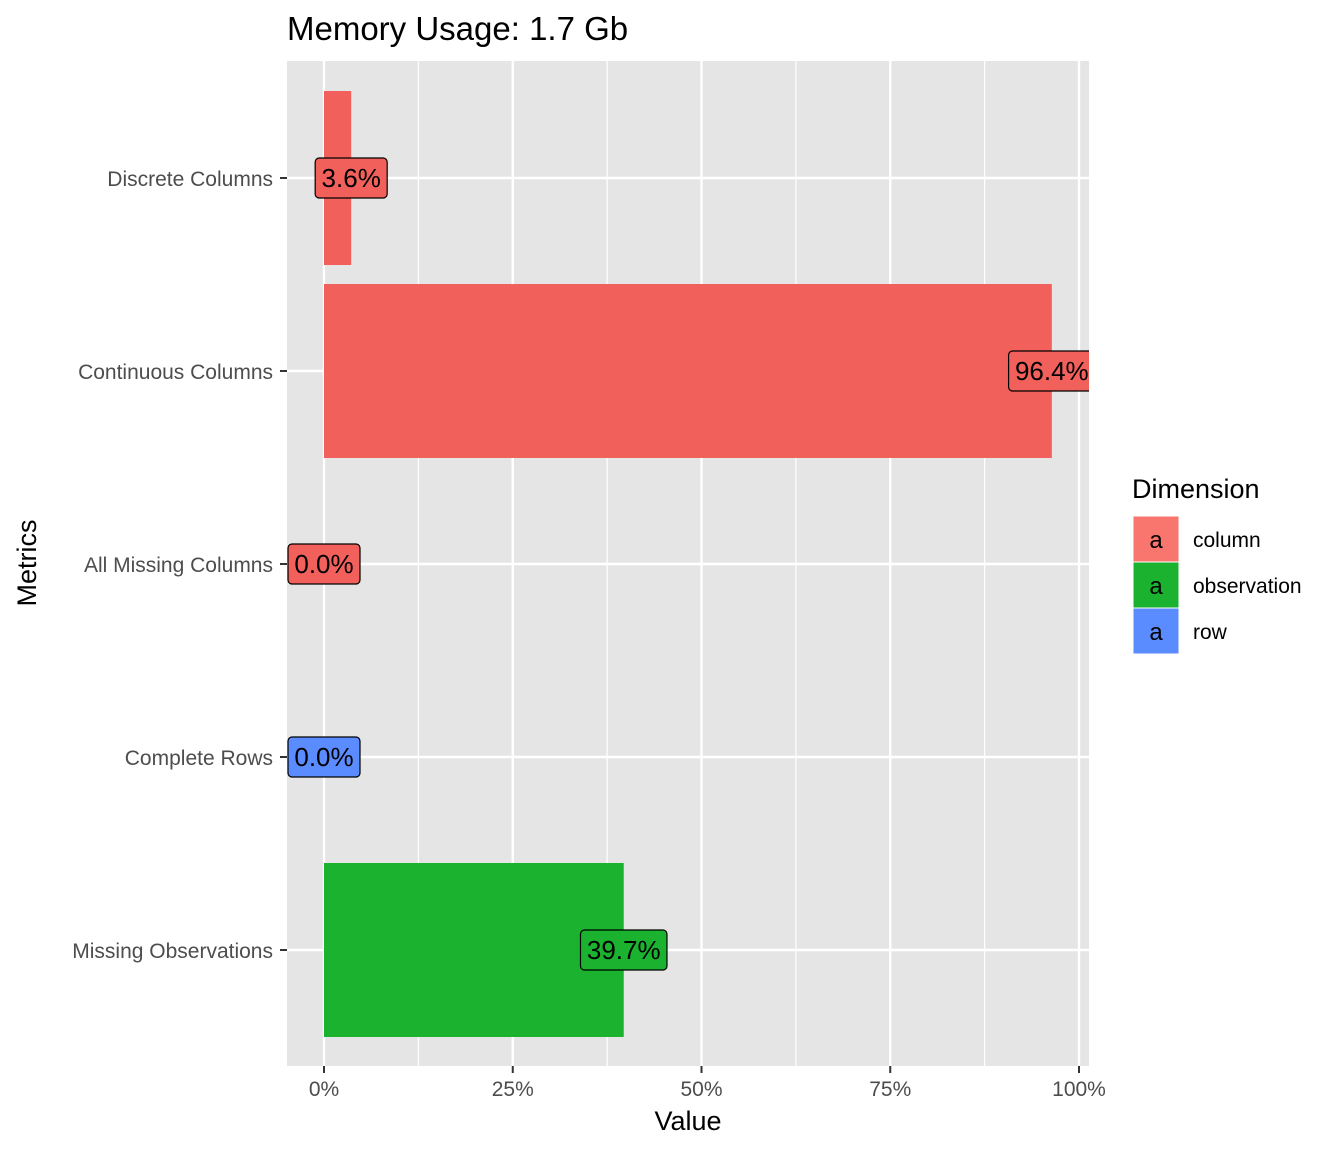  I want to click on legend-item-observation: a observation, so click(1217, 585).